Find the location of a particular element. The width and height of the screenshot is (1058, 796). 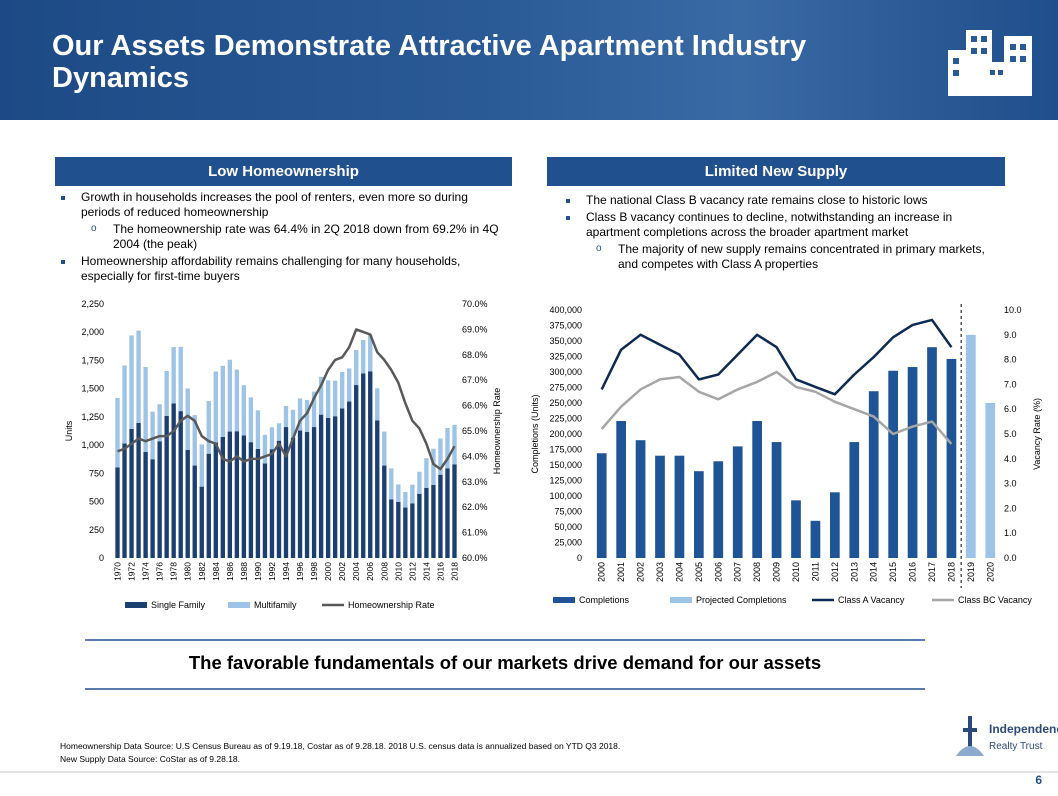

y2-tick-label: 6.0 is located at coordinates (1010, 409).